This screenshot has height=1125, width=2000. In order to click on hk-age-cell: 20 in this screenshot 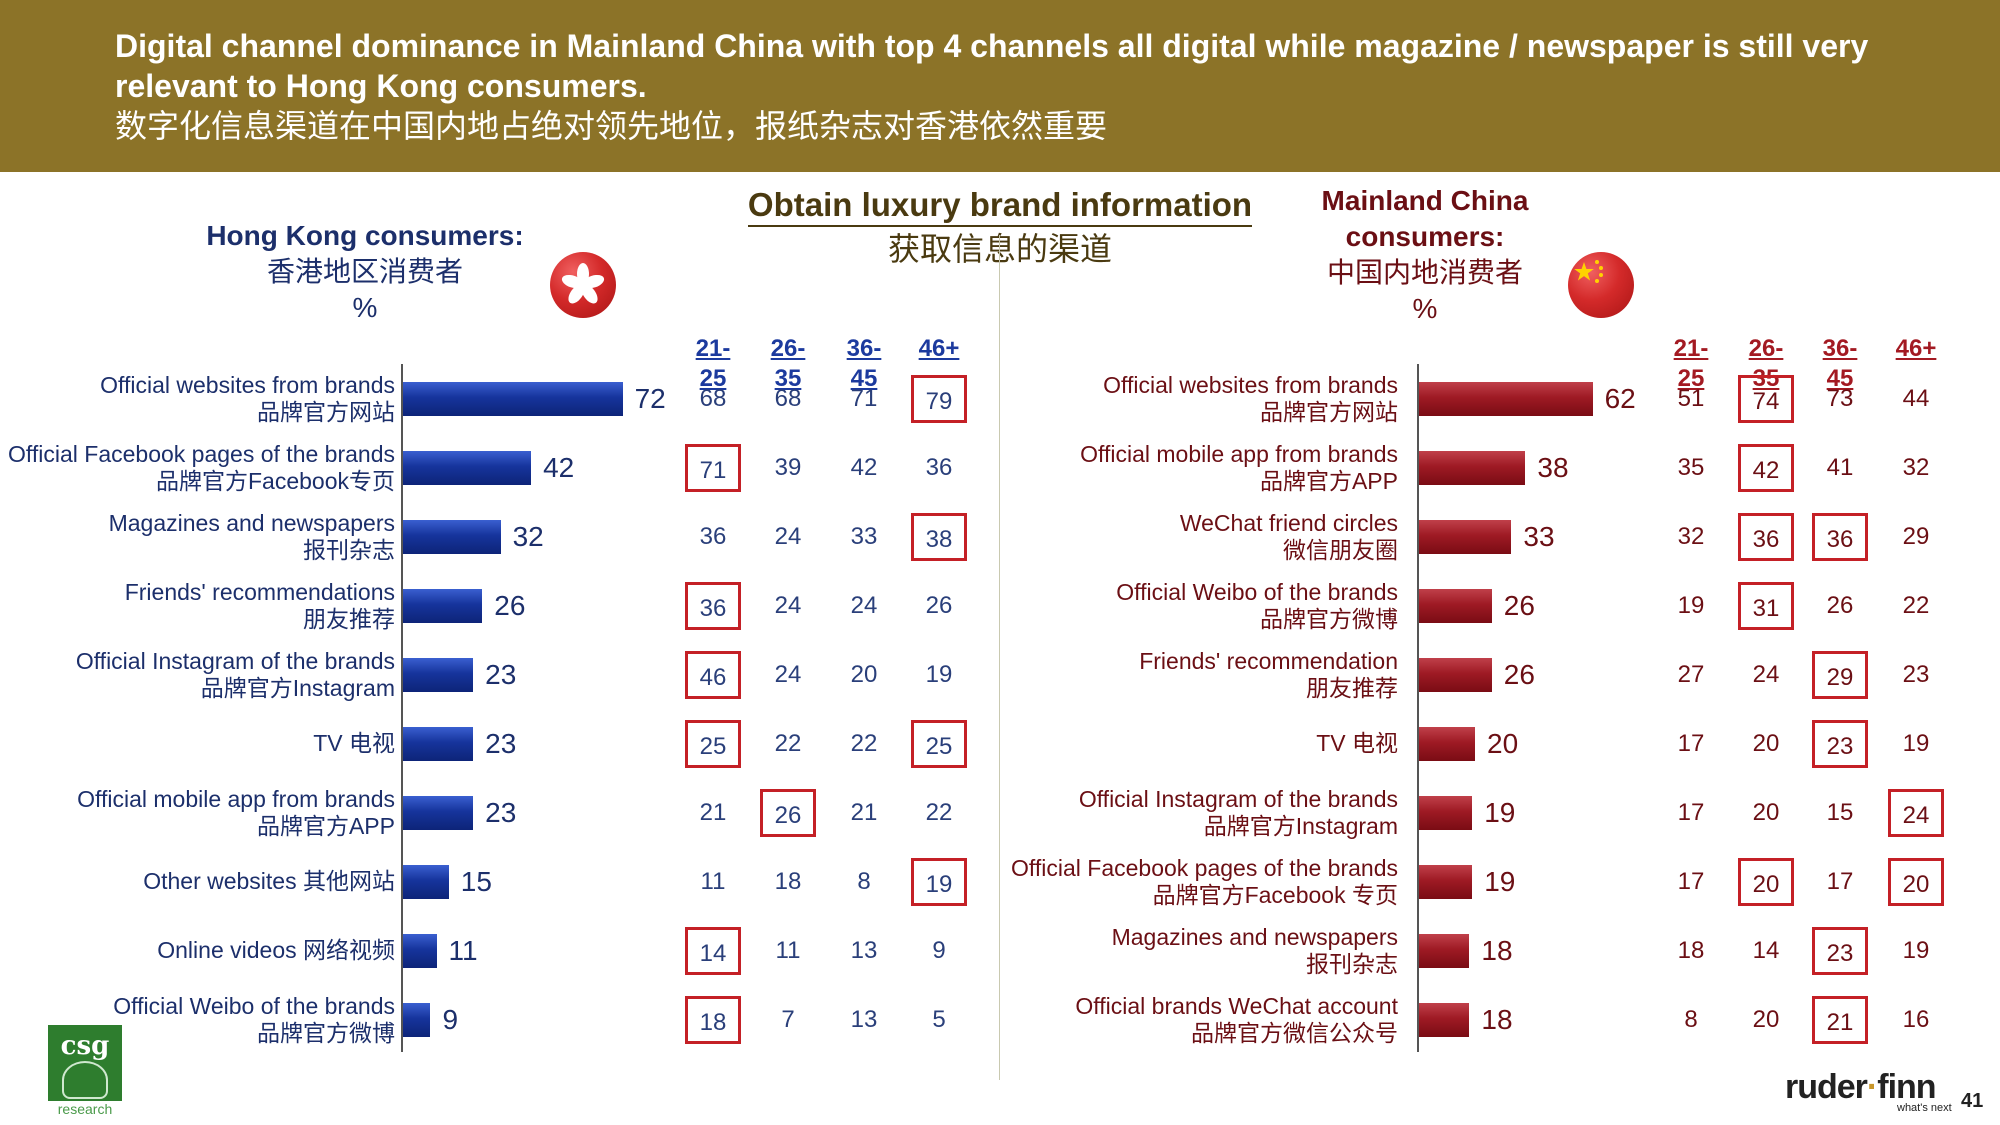, I will do `click(864, 674)`.